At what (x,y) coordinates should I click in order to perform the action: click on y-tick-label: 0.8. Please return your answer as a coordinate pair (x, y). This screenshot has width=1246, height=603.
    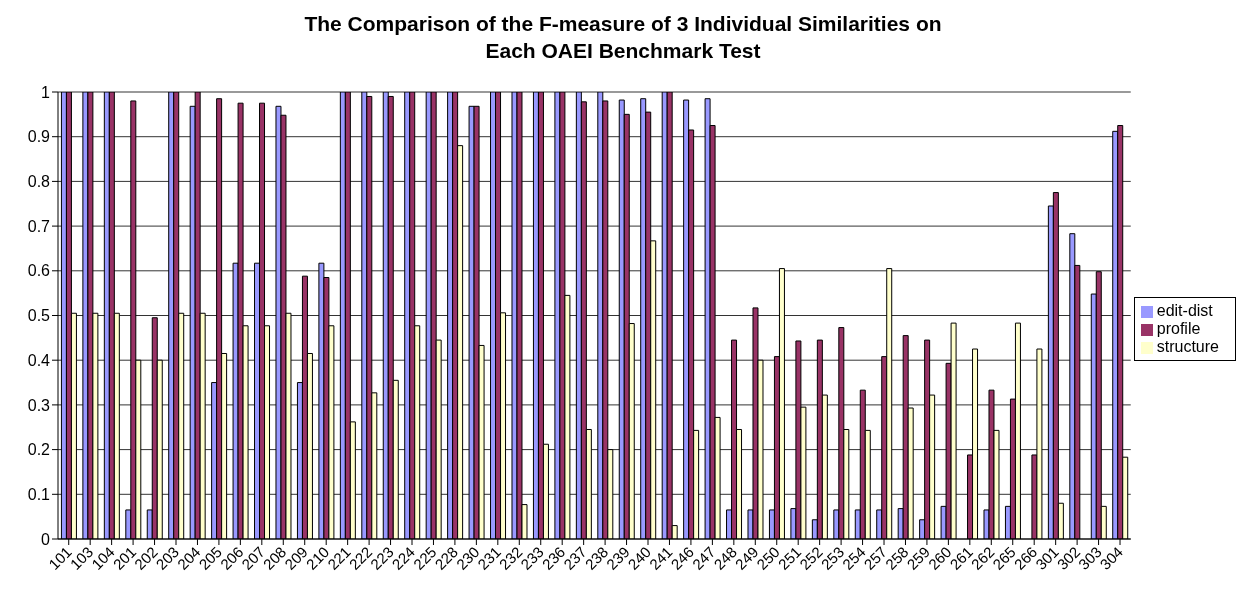
    Looking at the image, I should click on (39, 182).